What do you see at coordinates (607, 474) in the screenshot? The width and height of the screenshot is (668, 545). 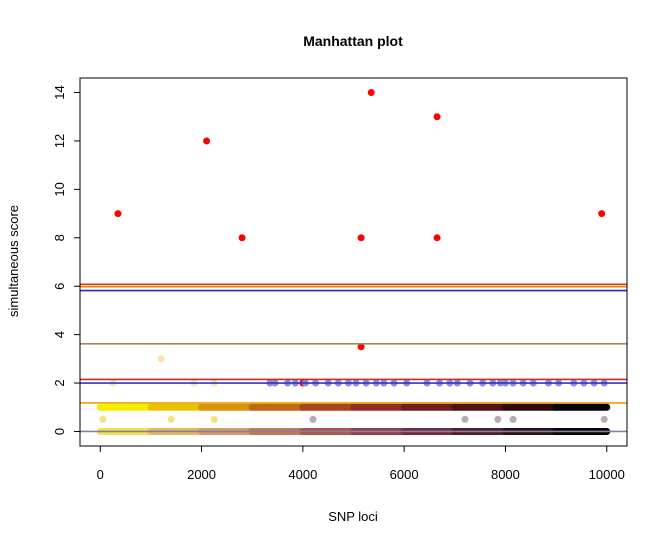 I see `x-tick-label: 10000` at bounding box center [607, 474].